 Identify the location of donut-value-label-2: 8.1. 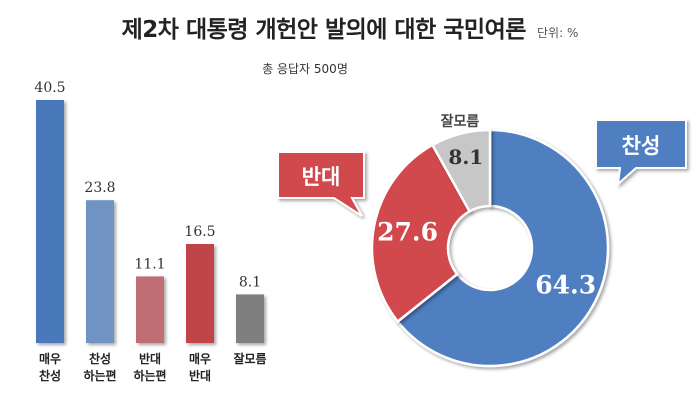
(465, 157).